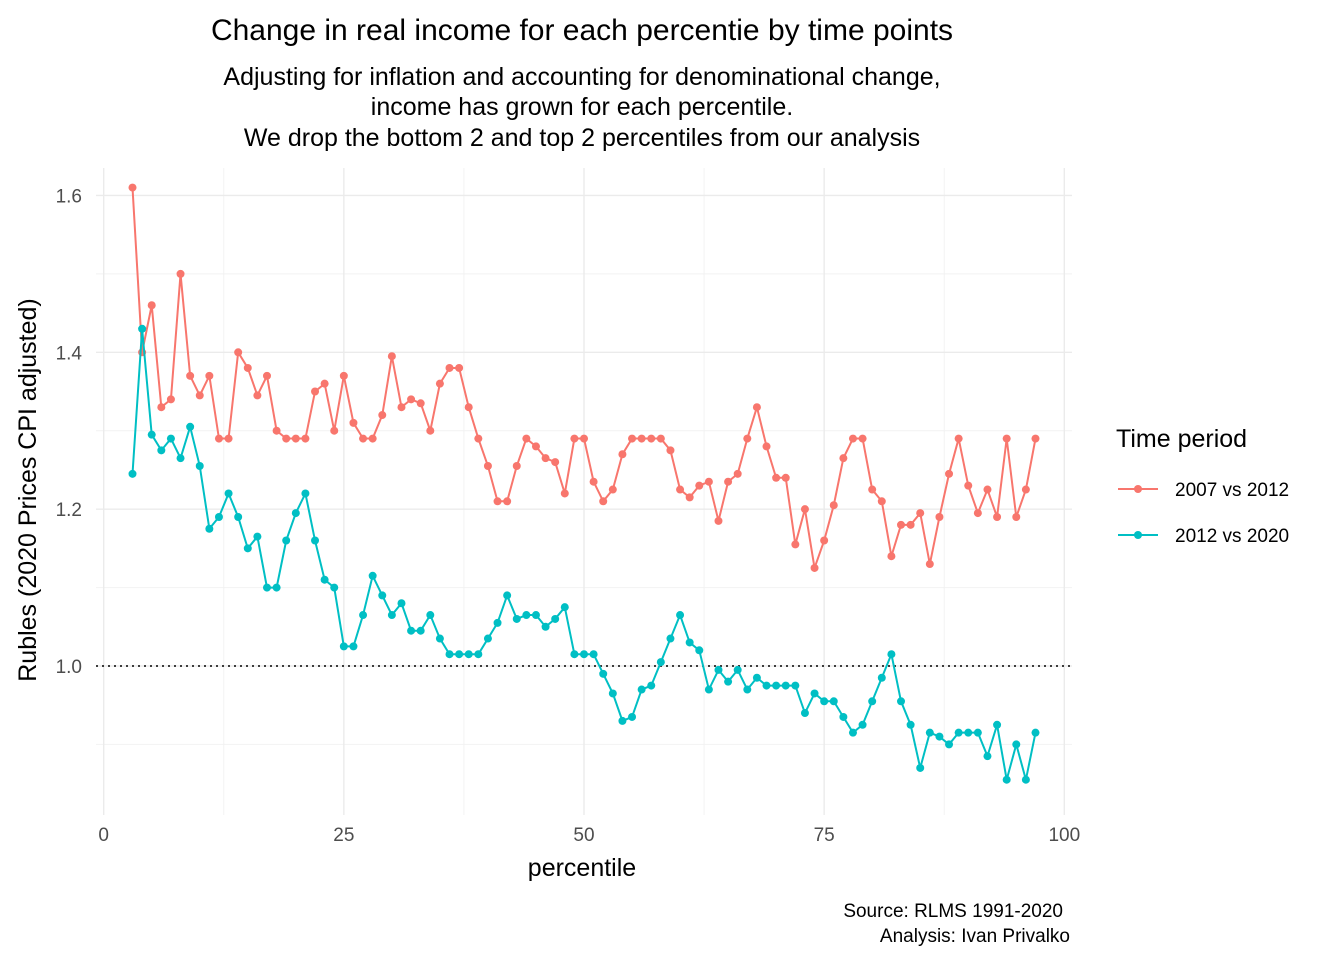  What do you see at coordinates (1232, 490) in the screenshot?
I see `legend-label: 2007 vs 2012` at bounding box center [1232, 490].